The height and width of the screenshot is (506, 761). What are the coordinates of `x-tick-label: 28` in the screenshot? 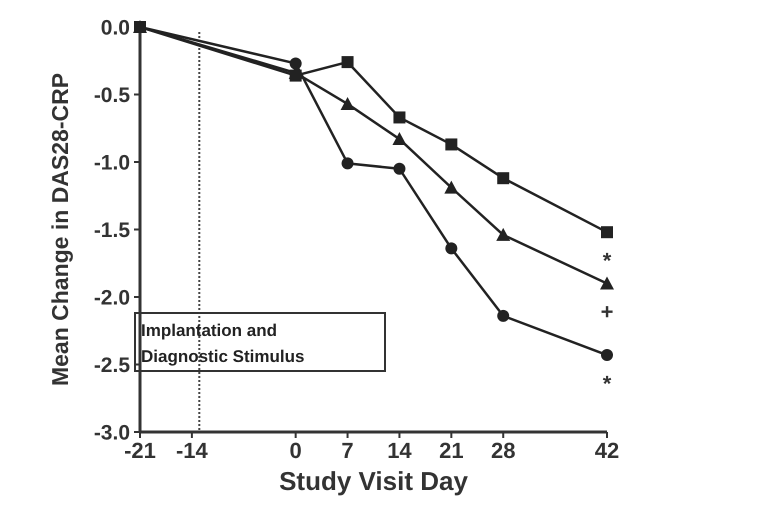 It's located at (503, 450).